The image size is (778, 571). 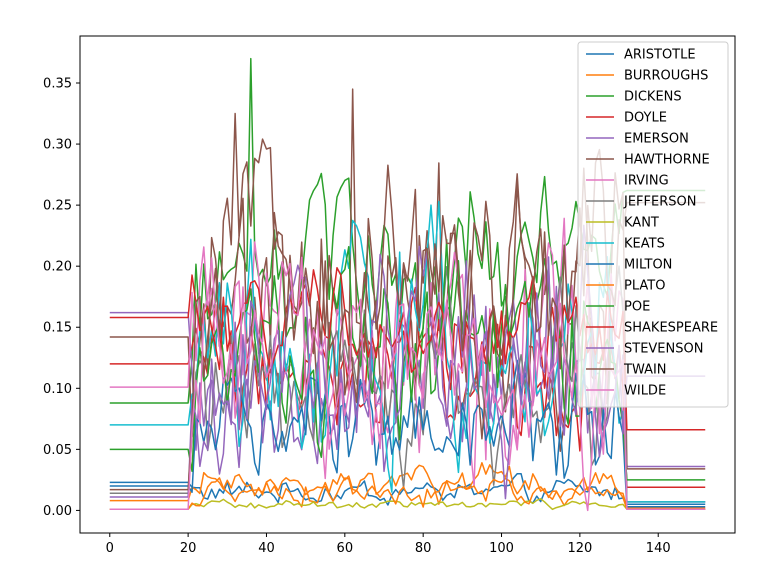 I want to click on y-tick-label: 0.10, so click(x=57, y=389).